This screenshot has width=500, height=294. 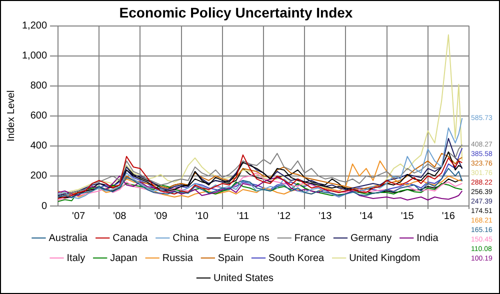 I want to click on y-tick-label: 0, so click(x=44, y=206).